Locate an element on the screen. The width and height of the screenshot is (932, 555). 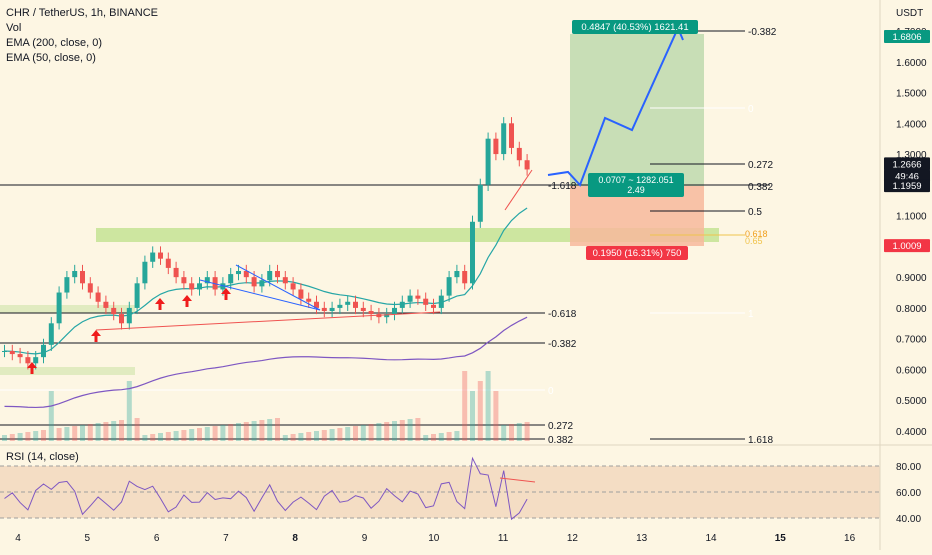
fib-label: 0.5 is located at coordinates (755, 212).